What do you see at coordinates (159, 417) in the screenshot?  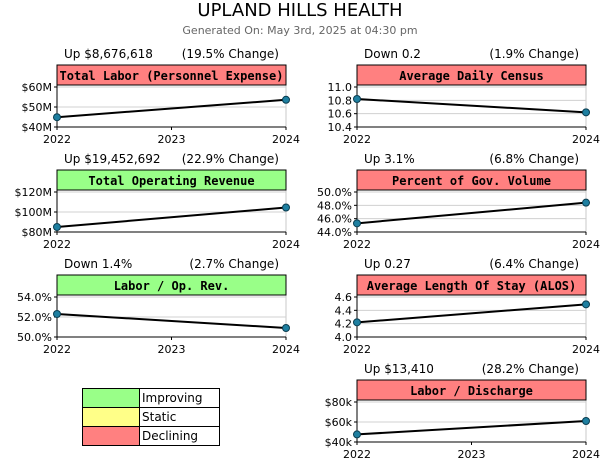 I see `legend-label-static: Static` at bounding box center [159, 417].